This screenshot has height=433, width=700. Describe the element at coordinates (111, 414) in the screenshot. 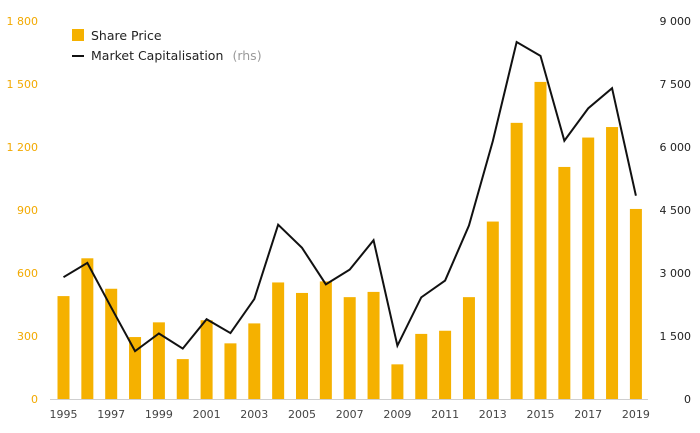

I see `x-tick-label: 1997` at that location.